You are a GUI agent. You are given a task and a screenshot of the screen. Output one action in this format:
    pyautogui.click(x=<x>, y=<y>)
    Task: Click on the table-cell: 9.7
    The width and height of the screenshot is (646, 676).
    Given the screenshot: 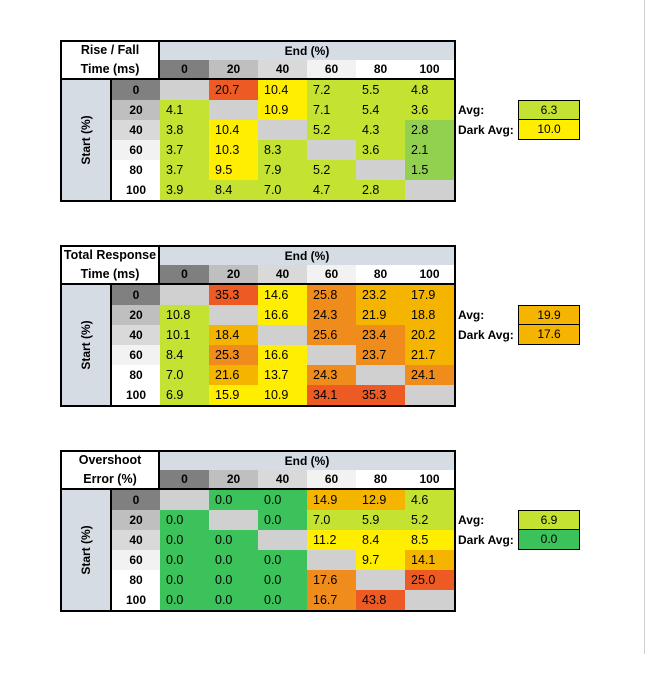 What is the action you would take?
    pyautogui.click(x=380, y=560)
    